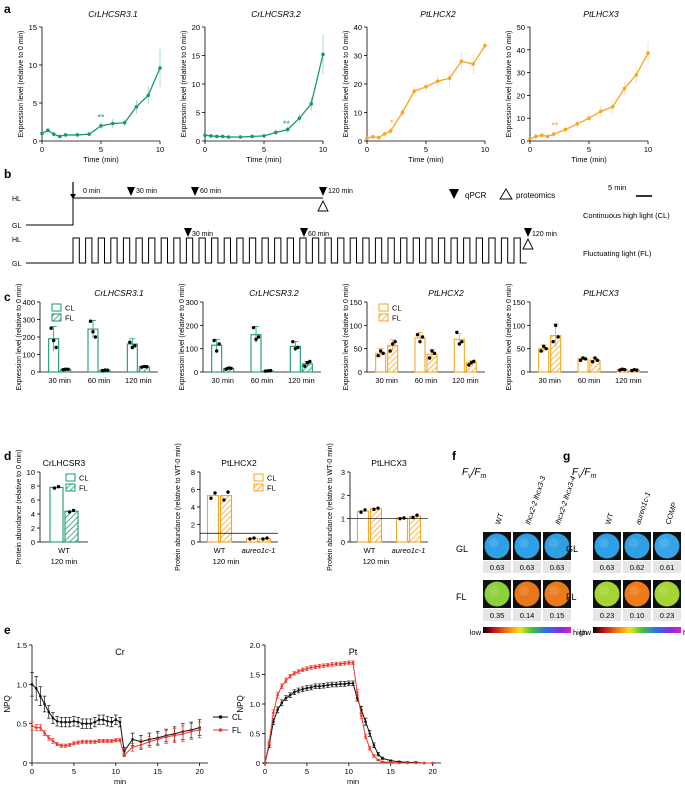  What do you see at coordinates (28, 337) in the screenshot?
I see `y-tick-label: 200` at bounding box center [28, 337].